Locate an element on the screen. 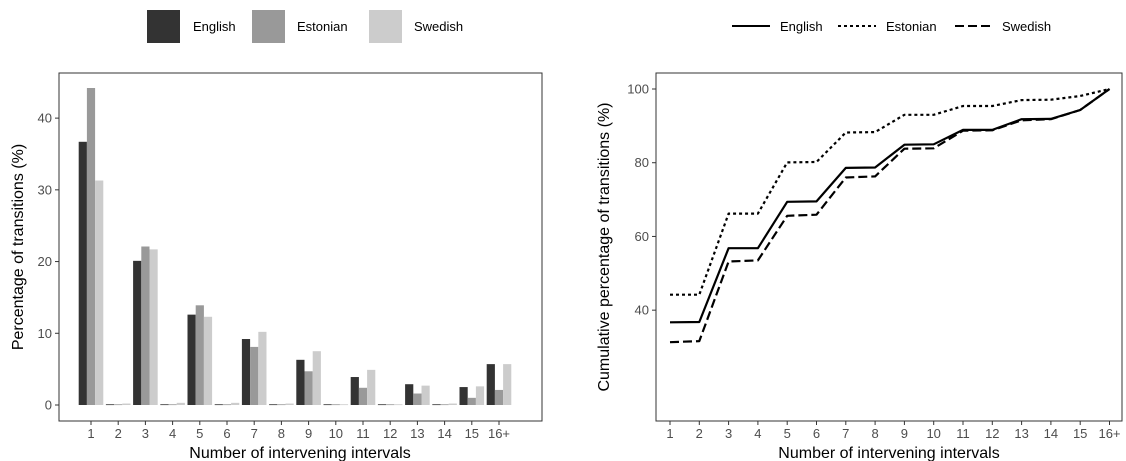 The image size is (1126, 461). bar-x-tick-label: 16+ is located at coordinates (499, 433).